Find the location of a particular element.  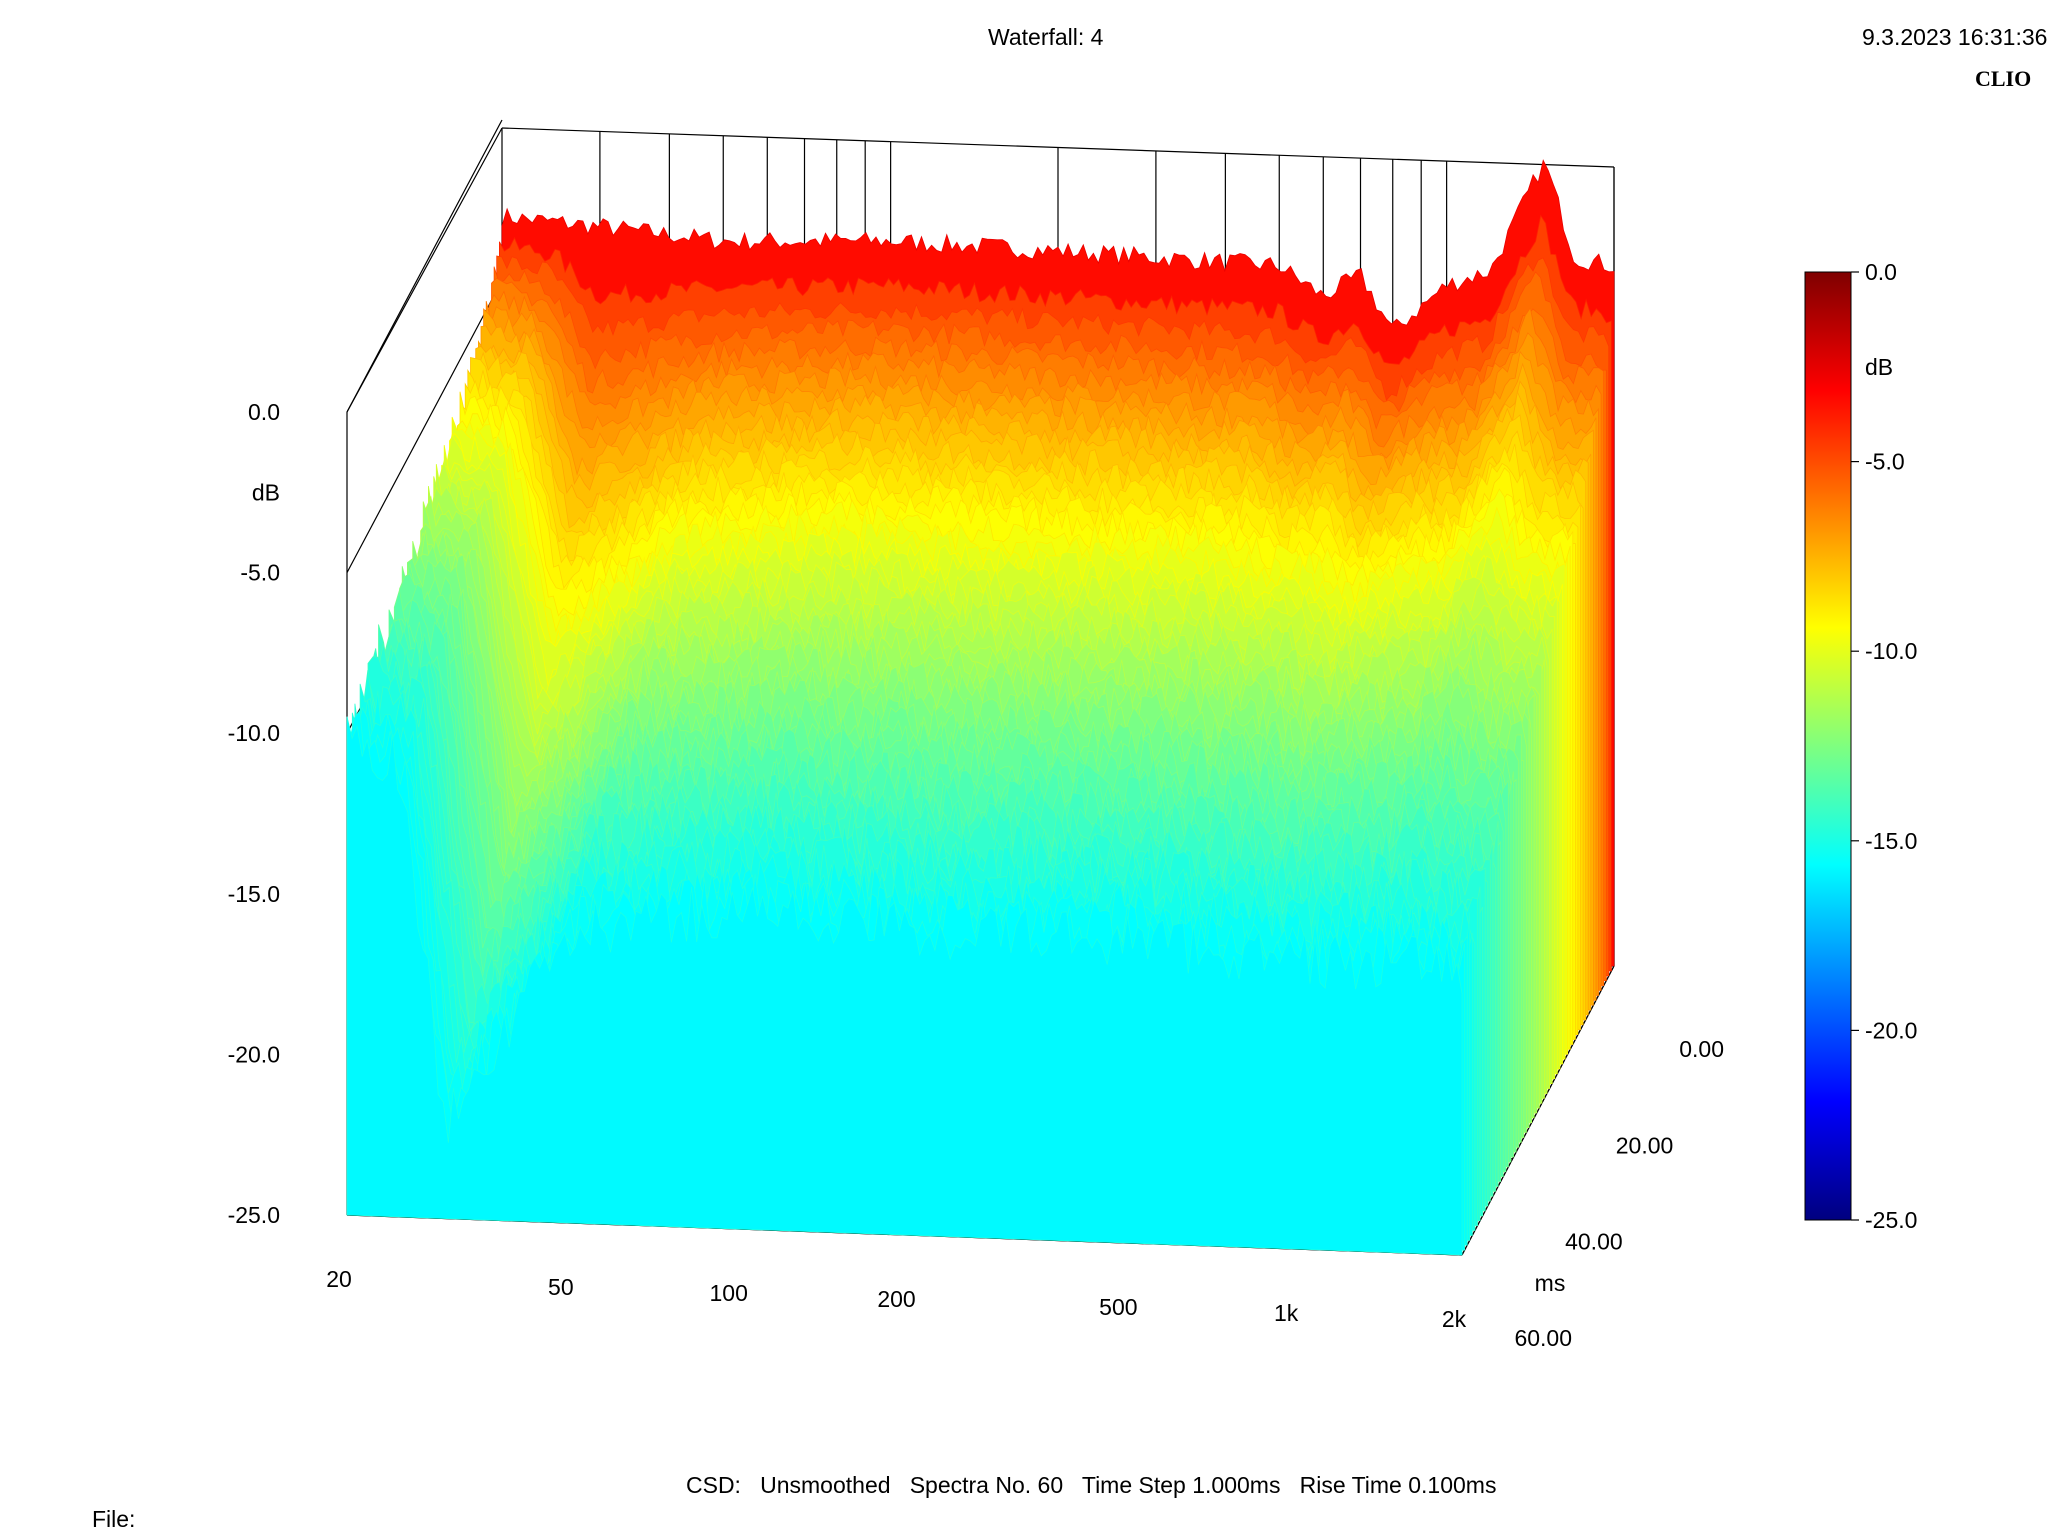

colorbar-tick-label: -10.0 is located at coordinates (1891, 651).